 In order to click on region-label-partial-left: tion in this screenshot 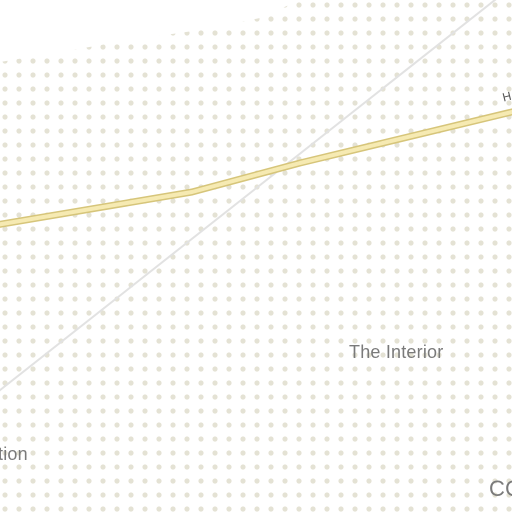, I will do `click(14, 454)`.